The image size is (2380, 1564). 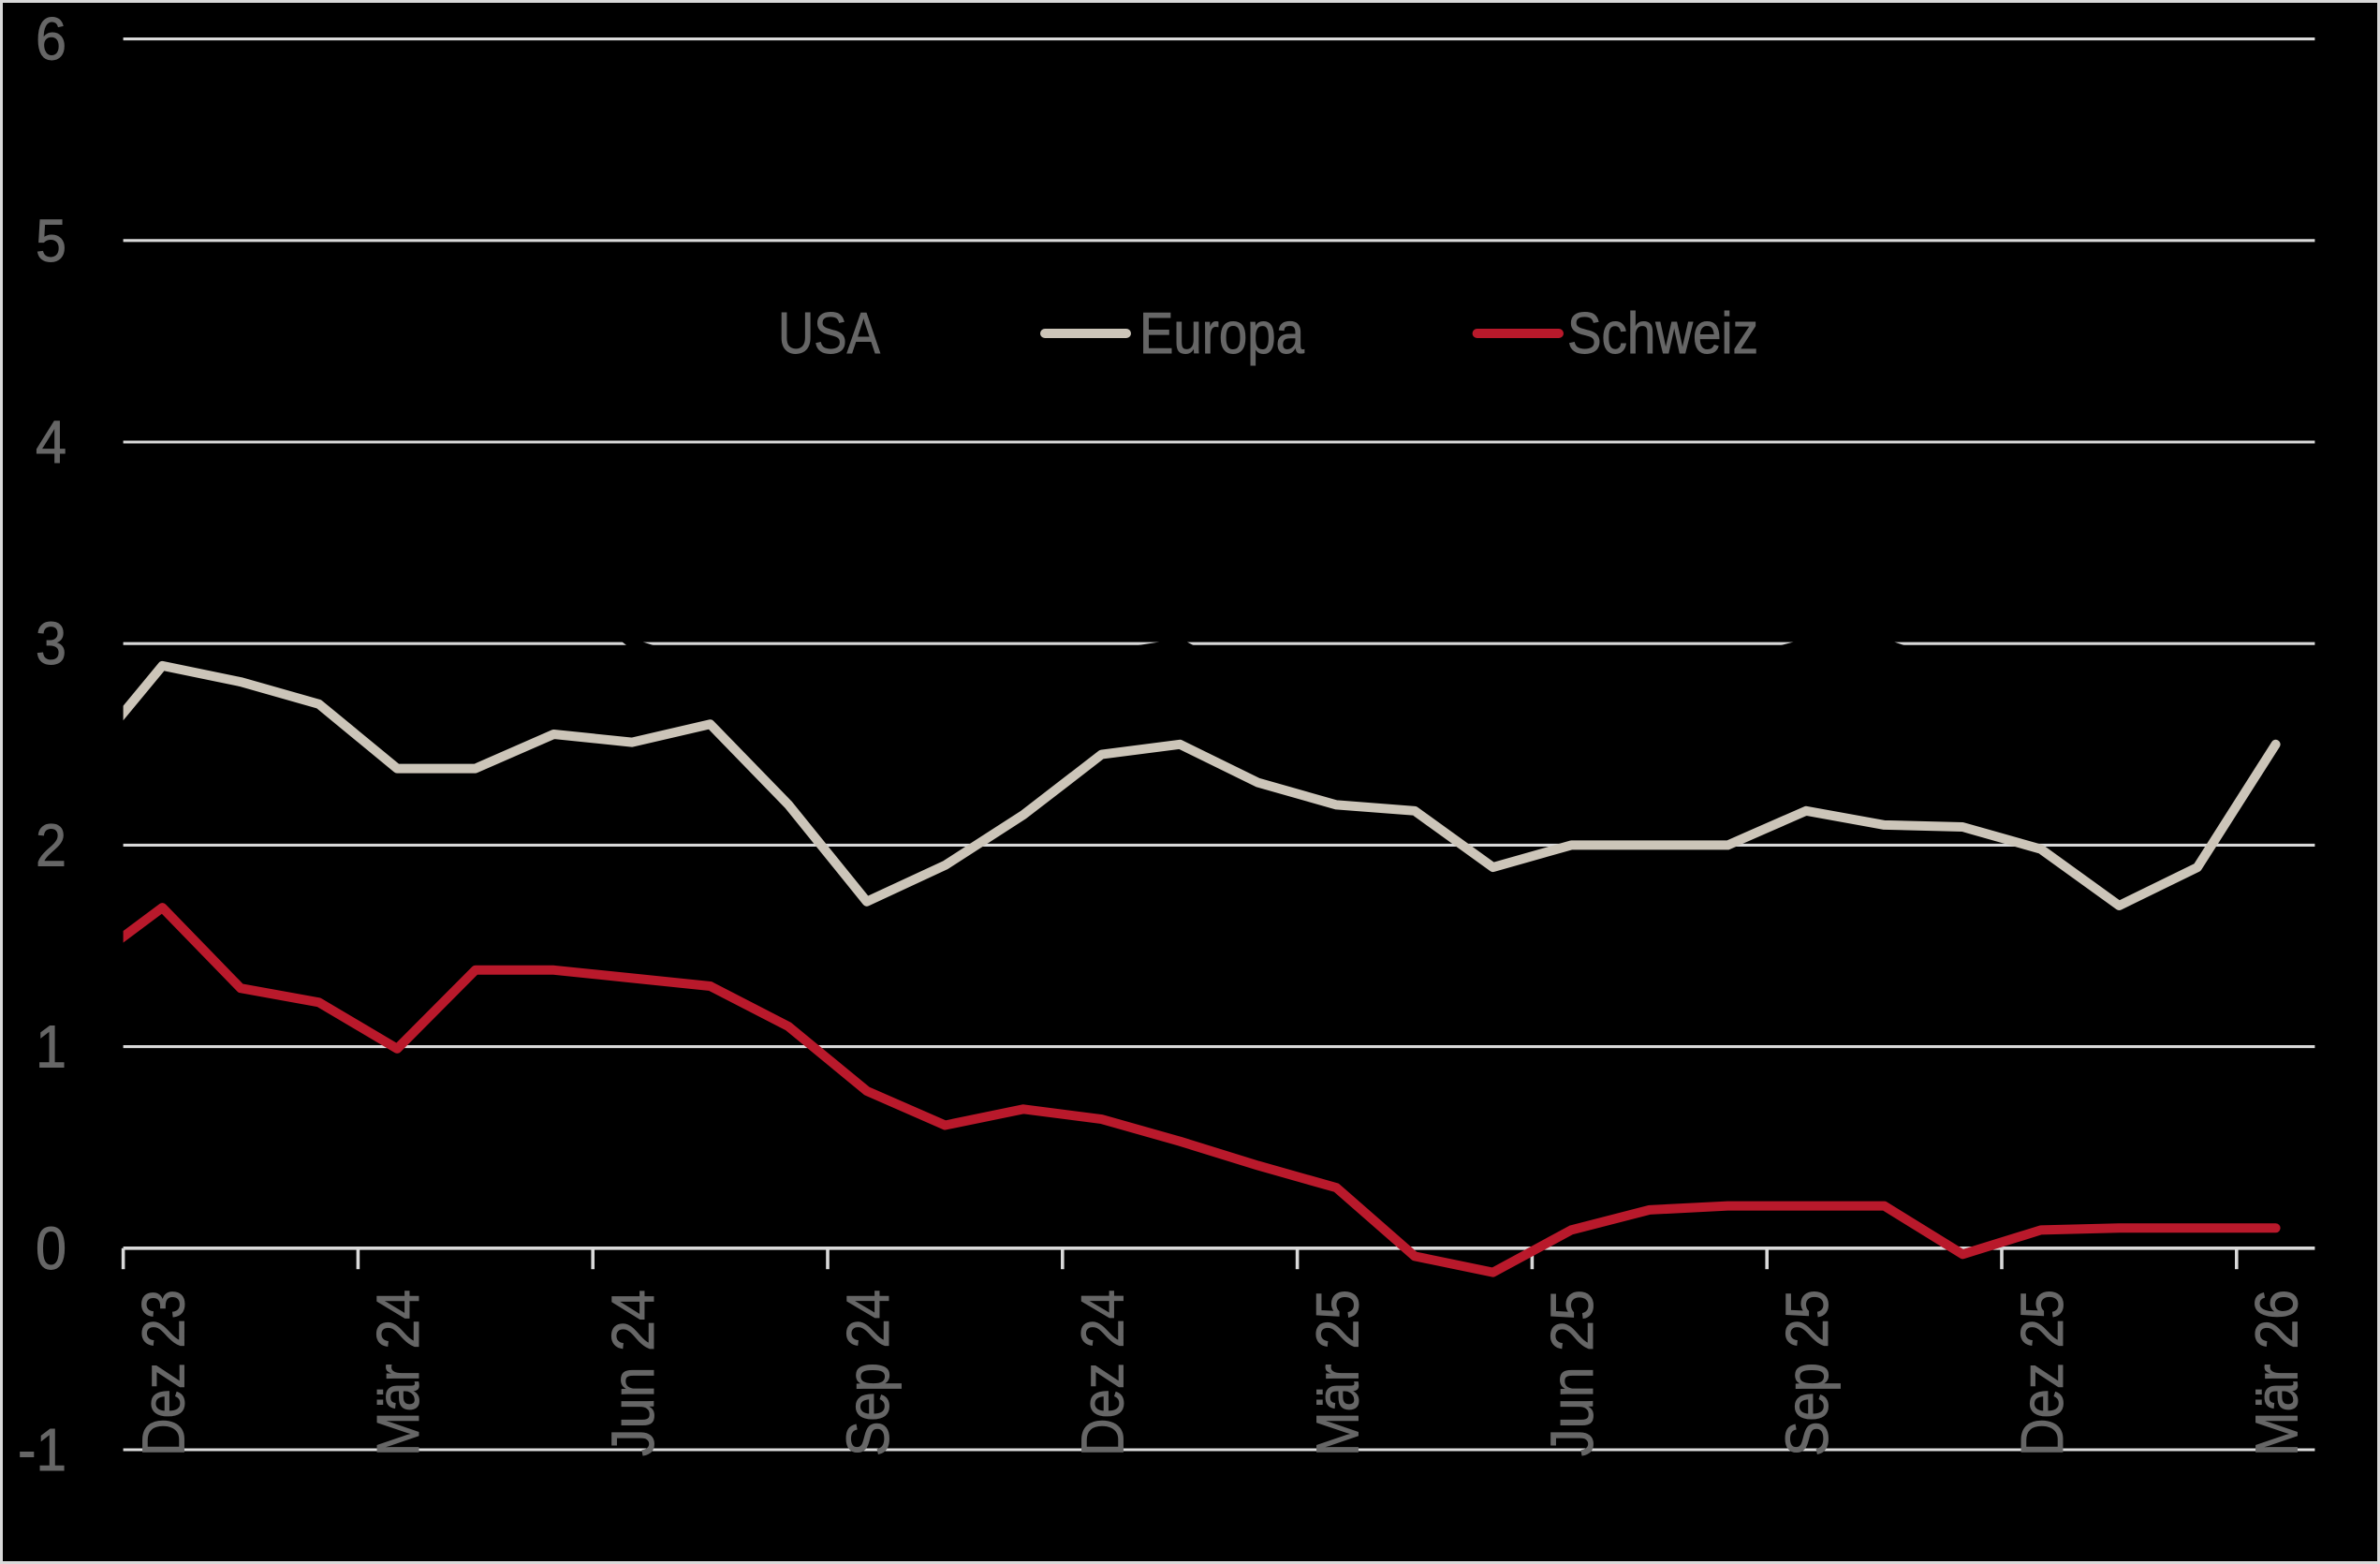 I want to click on svg-text: Jun 24, so click(x=633, y=1373).